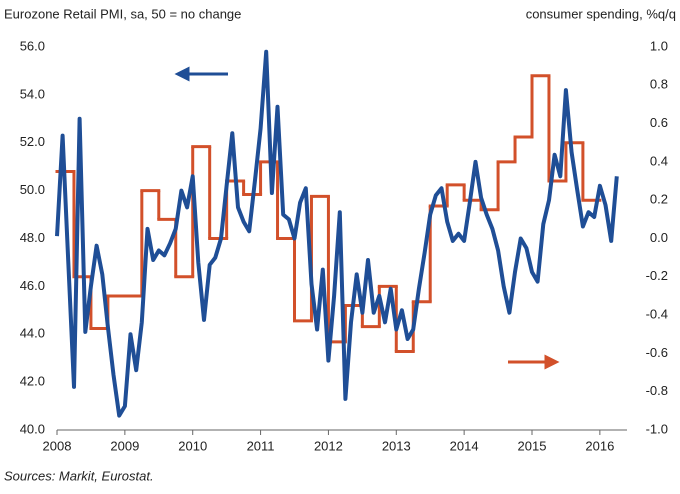  Describe the element at coordinates (192, 445) in the screenshot. I see `x-tick-label: 2010` at that location.